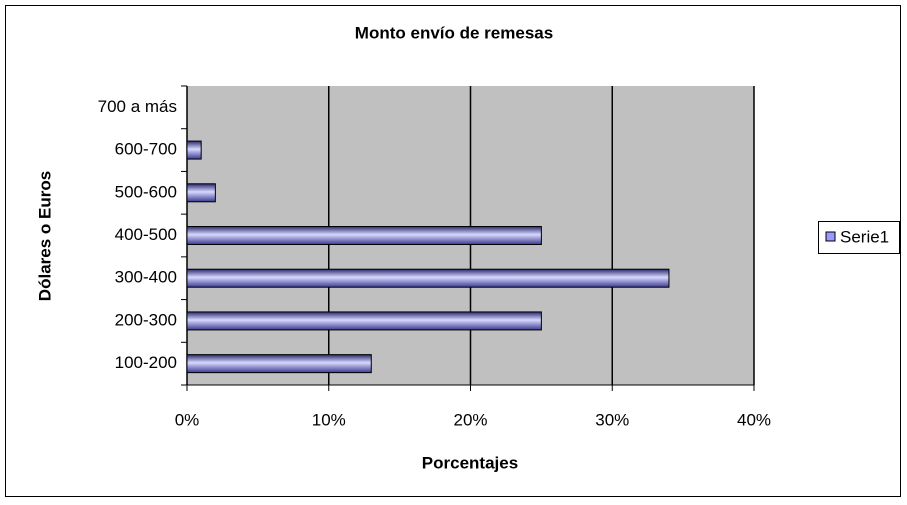 This screenshot has width=907, height=505. What do you see at coordinates (44, 236) in the screenshot?
I see `y-axis-title: Dólares o Euros` at bounding box center [44, 236].